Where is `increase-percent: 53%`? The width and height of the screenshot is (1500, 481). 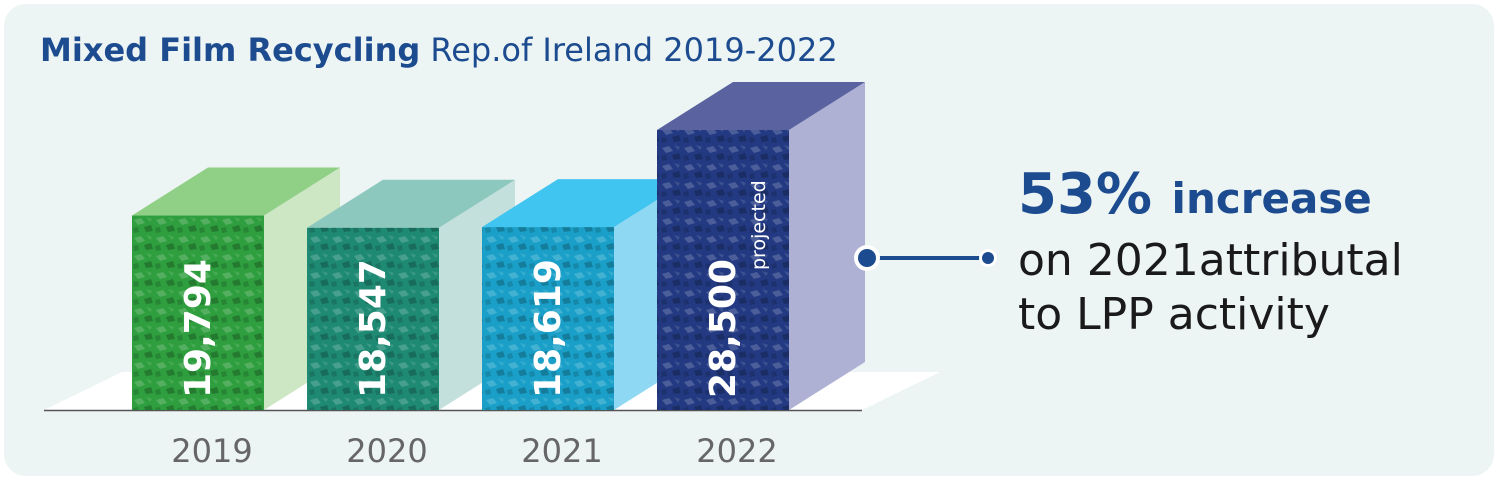 increase-percent: 53% is located at coordinates (1085, 194).